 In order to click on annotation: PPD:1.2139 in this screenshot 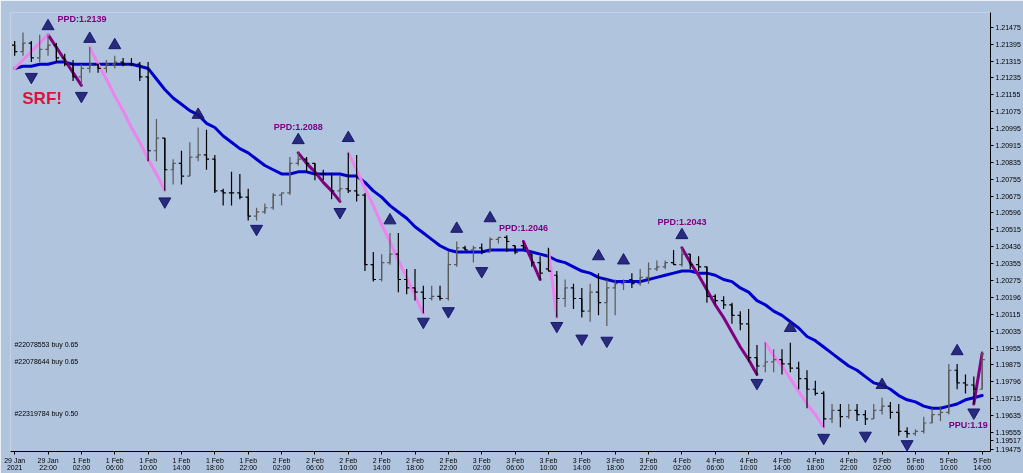, I will do `click(82, 19)`.